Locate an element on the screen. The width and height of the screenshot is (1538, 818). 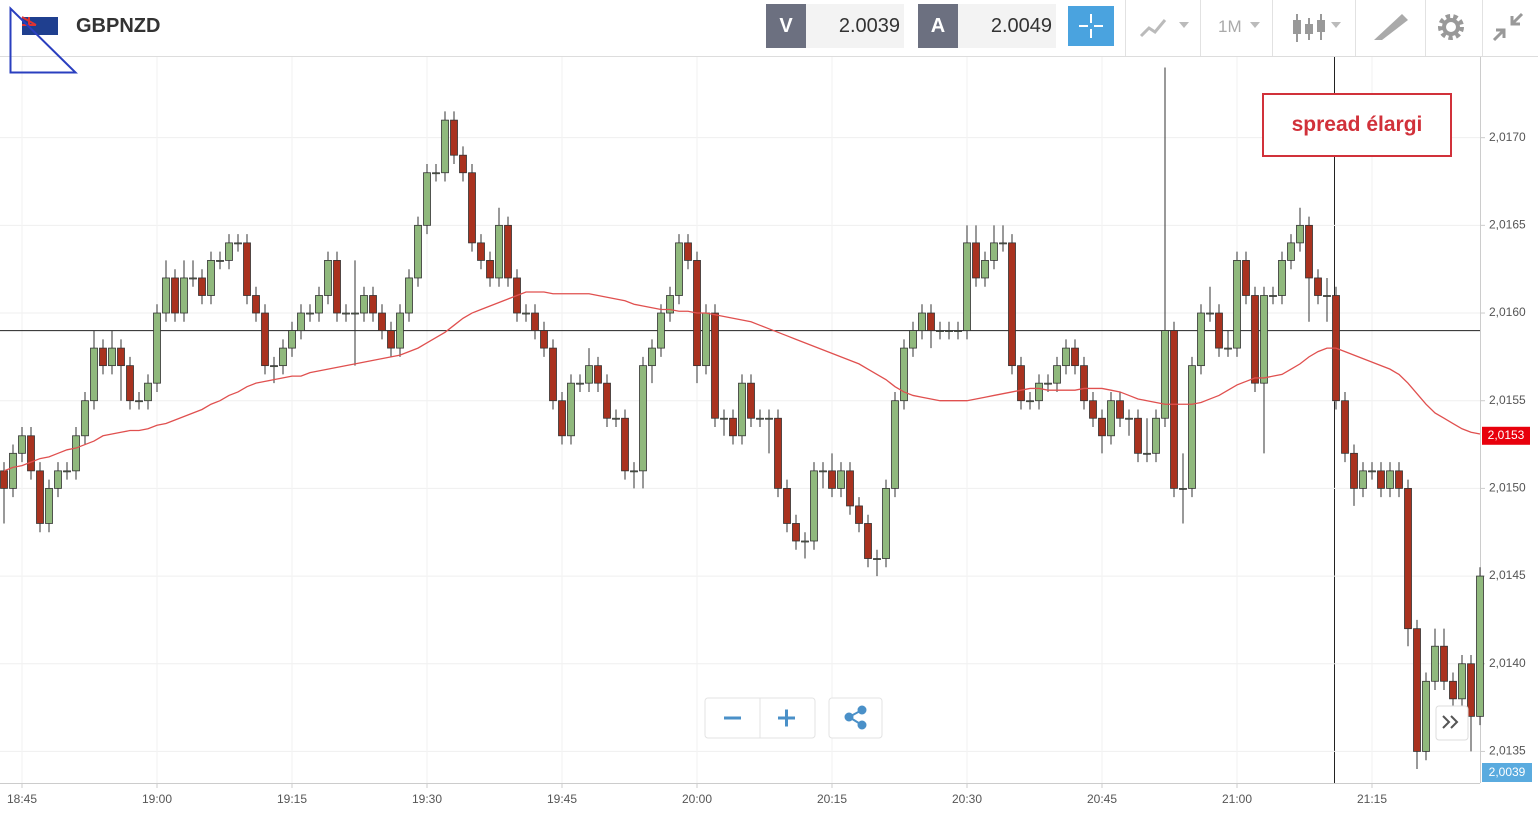
share-button is located at coordinates (855, 718).